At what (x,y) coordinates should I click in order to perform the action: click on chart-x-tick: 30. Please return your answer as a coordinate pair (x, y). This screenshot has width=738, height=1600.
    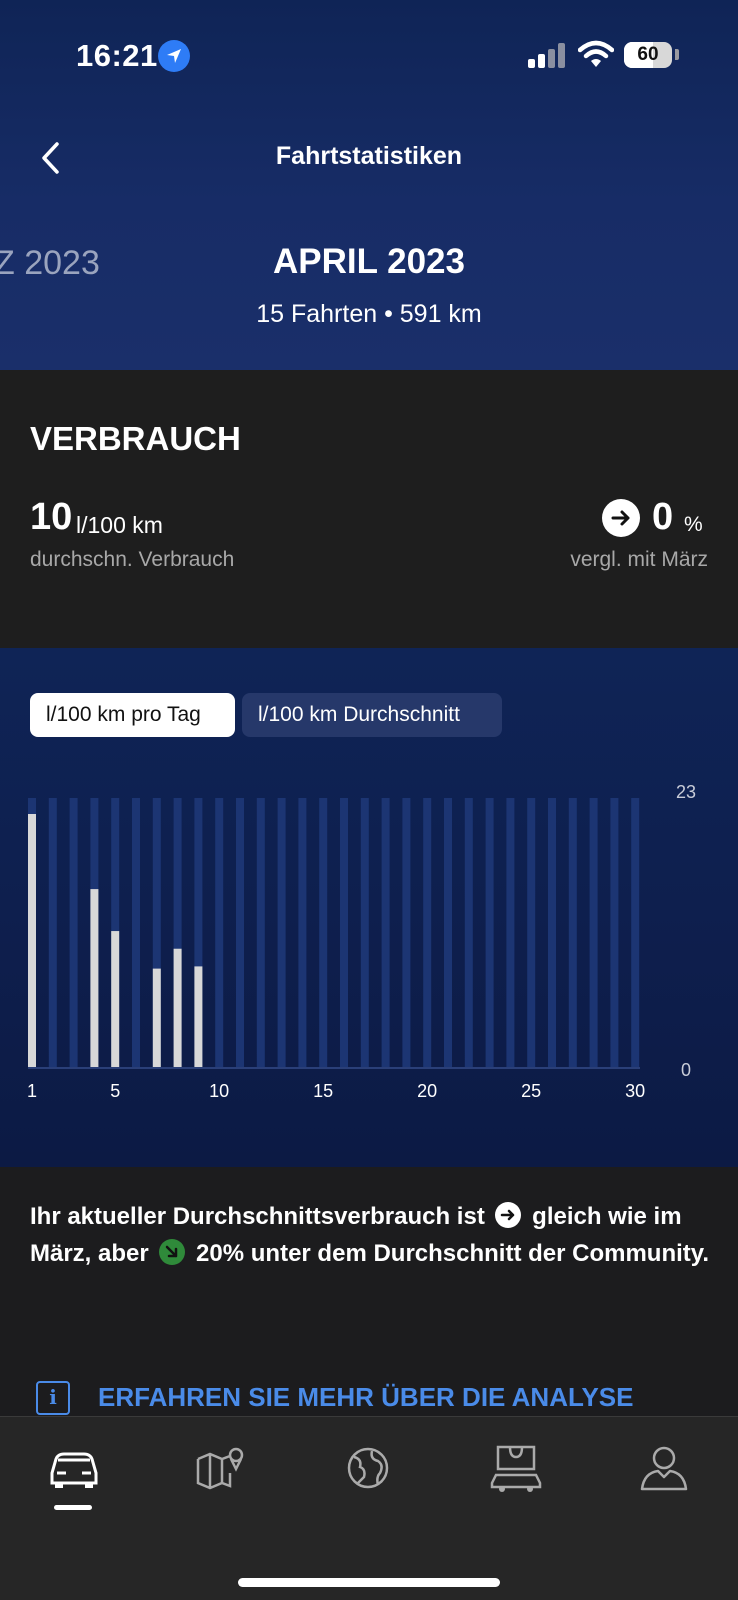
    Looking at the image, I should click on (635, 1091).